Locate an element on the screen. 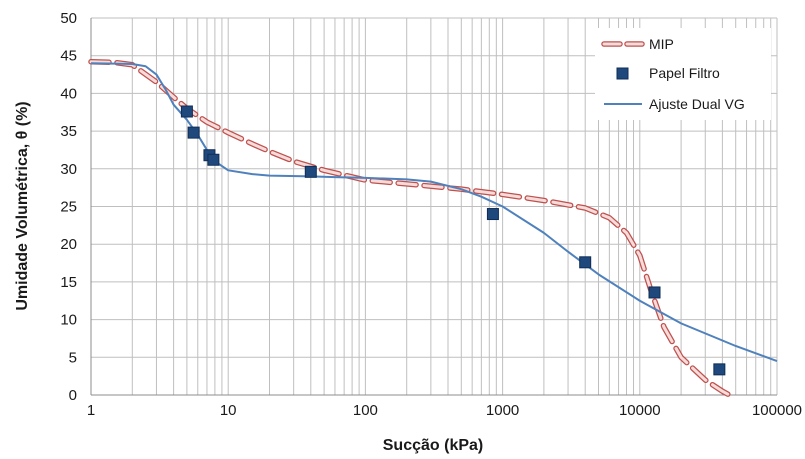 The height and width of the screenshot is (459, 805). y-tick-label: 35 is located at coordinates (68, 131).